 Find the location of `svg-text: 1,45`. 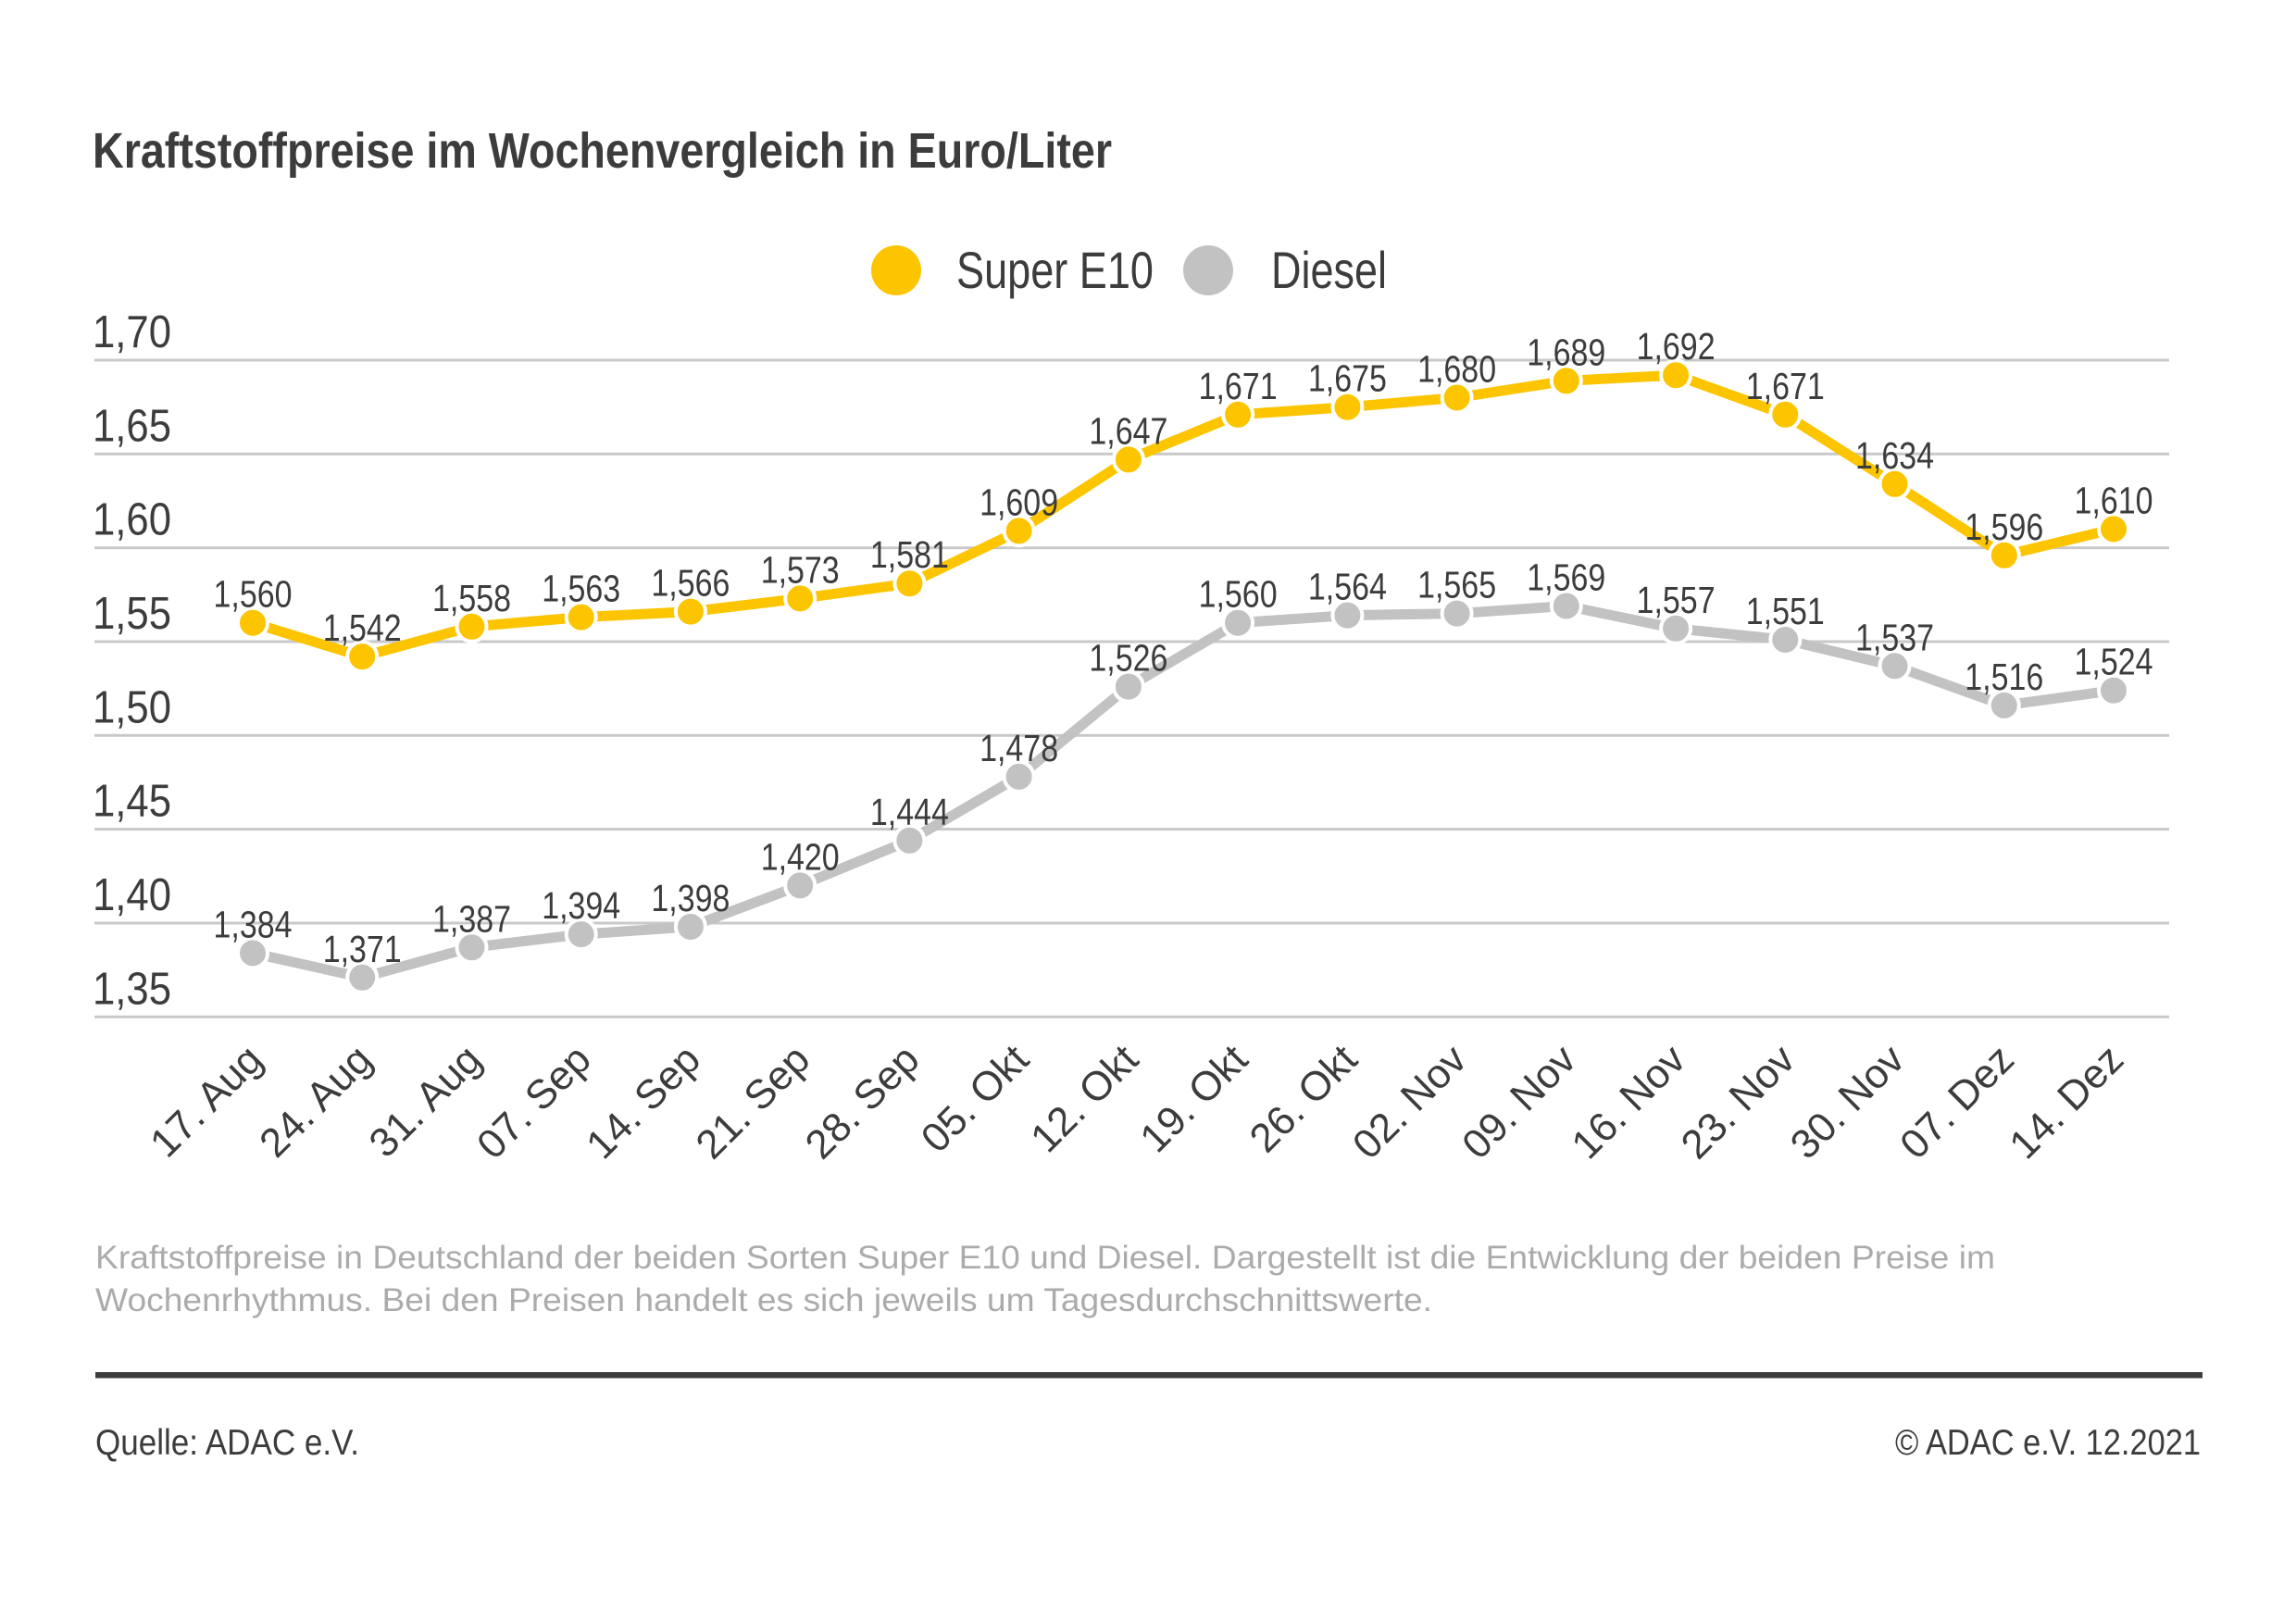

svg-text: 1,45 is located at coordinates (132, 802).